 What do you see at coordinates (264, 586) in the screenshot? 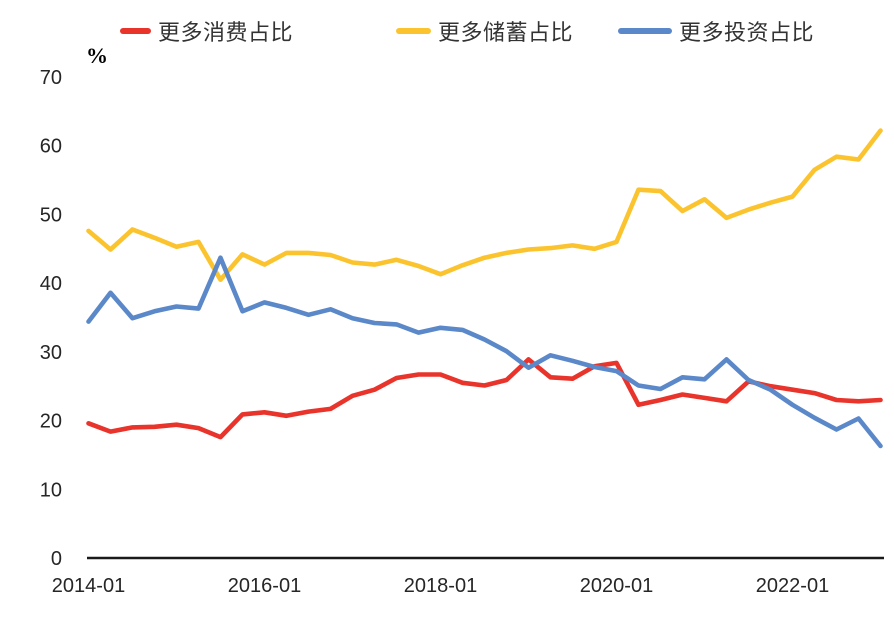
I see `x-tick-label-2016-01: 2016-01` at bounding box center [264, 586].